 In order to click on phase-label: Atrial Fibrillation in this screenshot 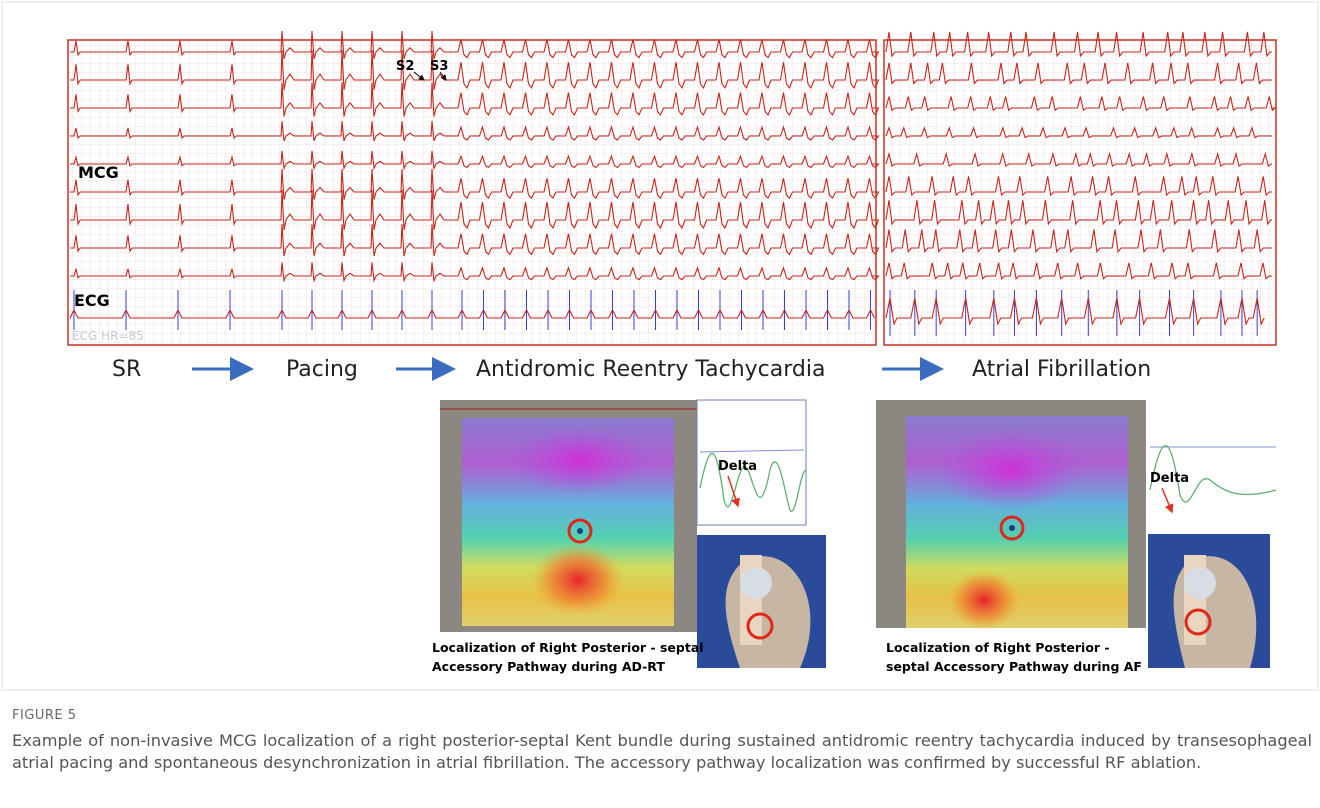, I will do `click(1061, 369)`.